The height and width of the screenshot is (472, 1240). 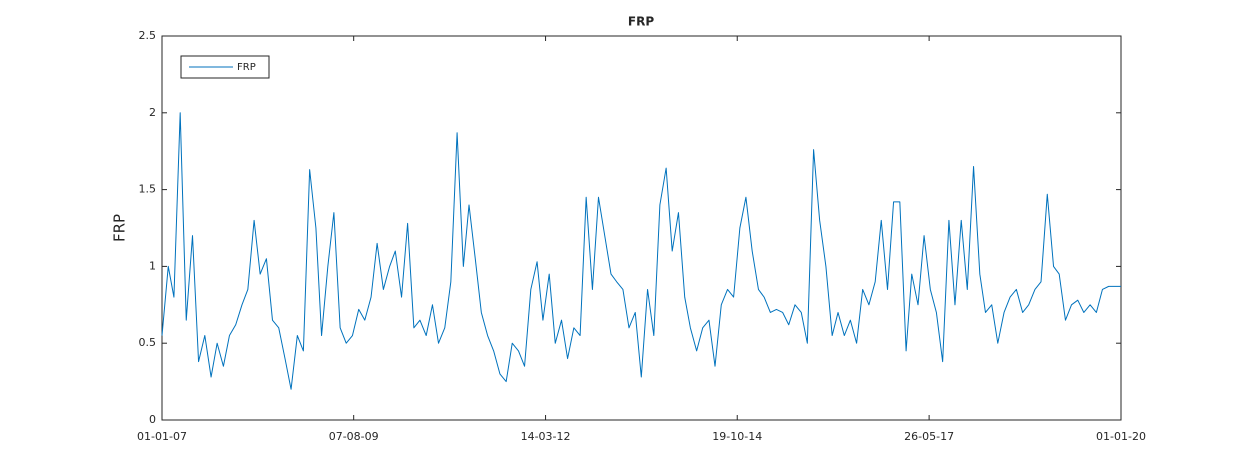 What do you see at coordinates (162, 436) in the screenshot?
I see `x-tick-label: 01-01-07` at bounding box center [162, 436].